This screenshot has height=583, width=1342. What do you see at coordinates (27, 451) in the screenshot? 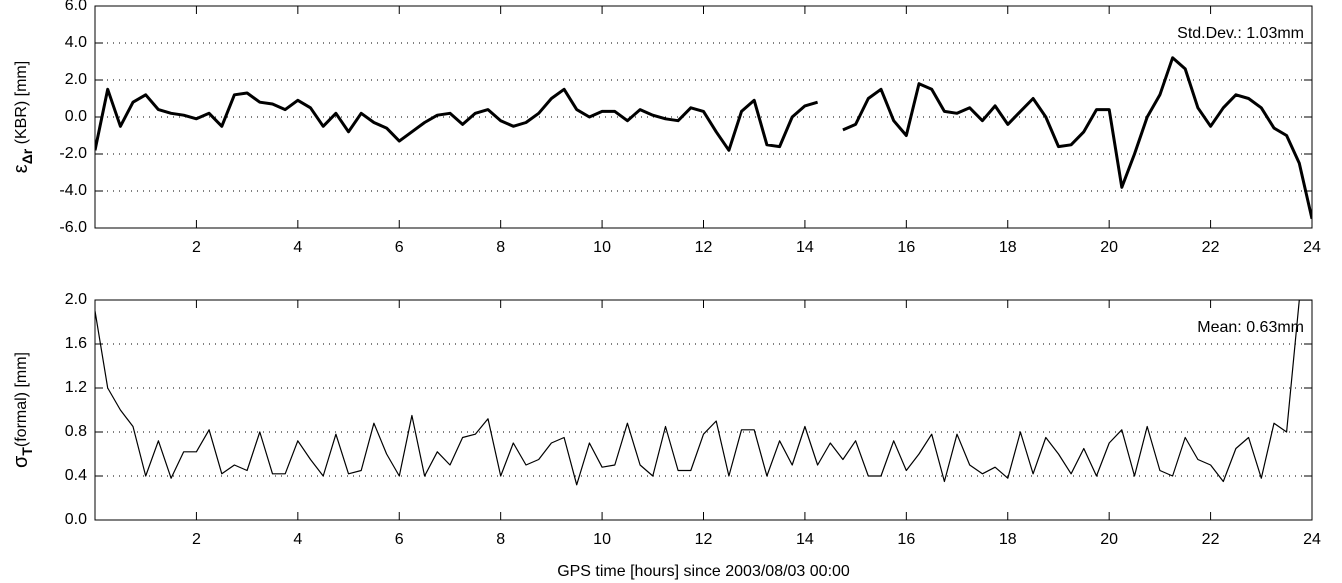
I see `y-label-subscript: T` at bounding box center [27, 451].